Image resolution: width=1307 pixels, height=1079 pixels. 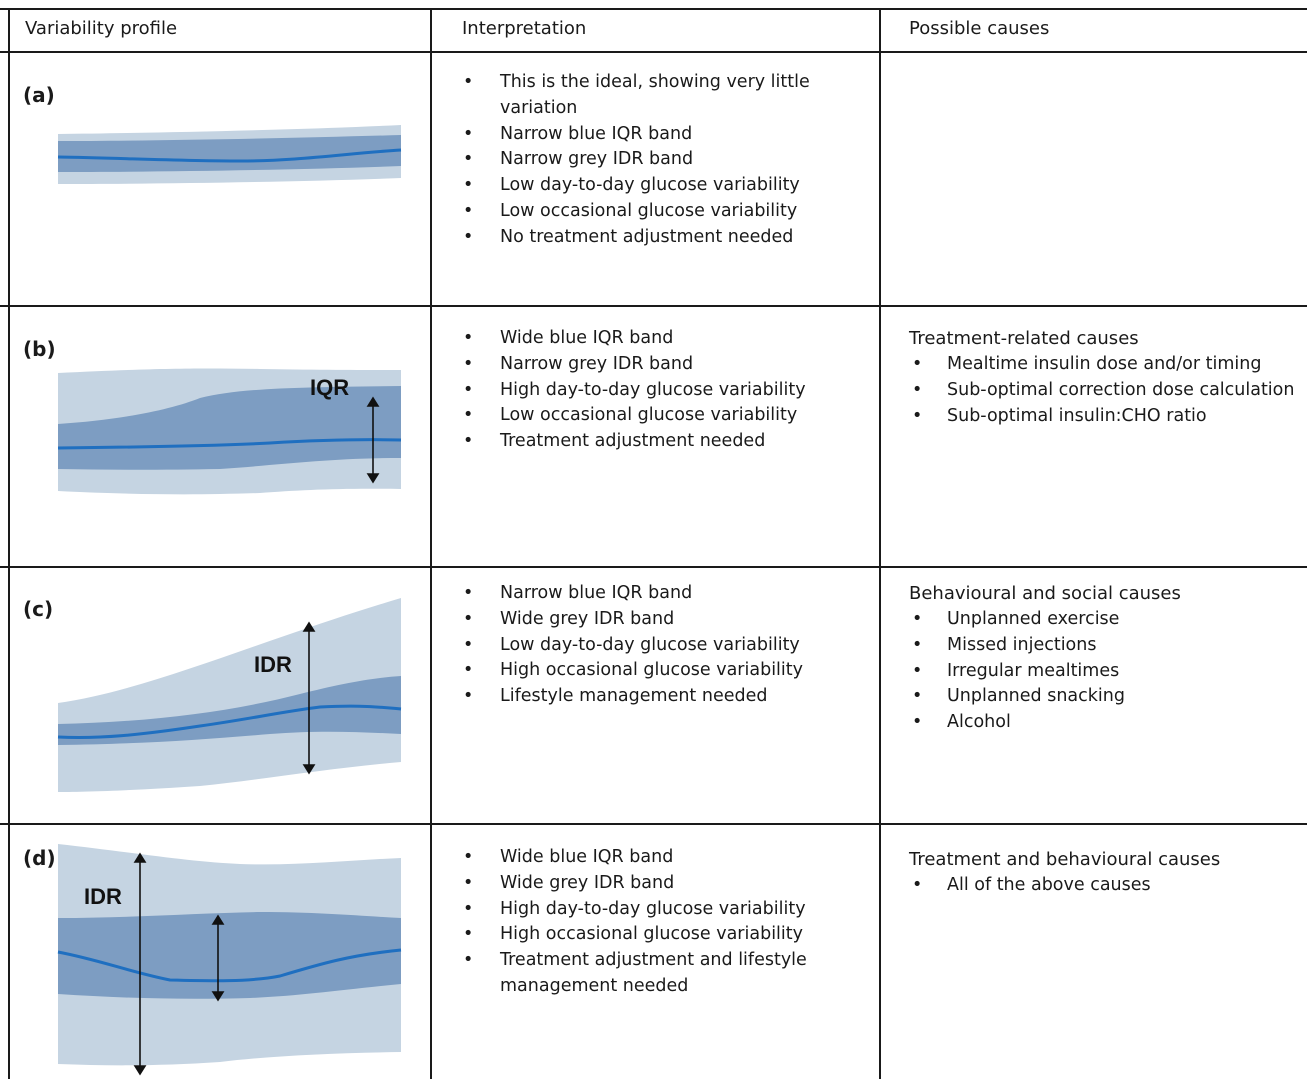 What do you see at coordinates (665, 442) in the screenshot?
I see `list-item: Treatment adjustment needed` at bounding box center [665, 442].